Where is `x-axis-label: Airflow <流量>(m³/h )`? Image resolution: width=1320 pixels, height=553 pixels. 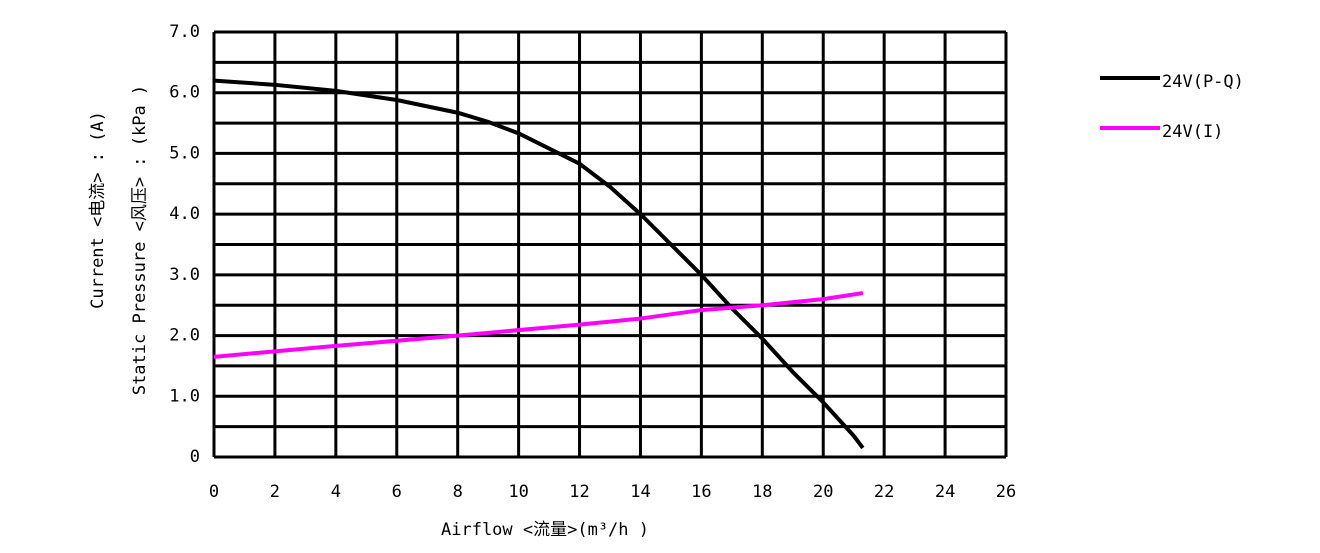
x-axis-label: Airflow <流量>(m³/h ) is located at coordinates (545, 530).